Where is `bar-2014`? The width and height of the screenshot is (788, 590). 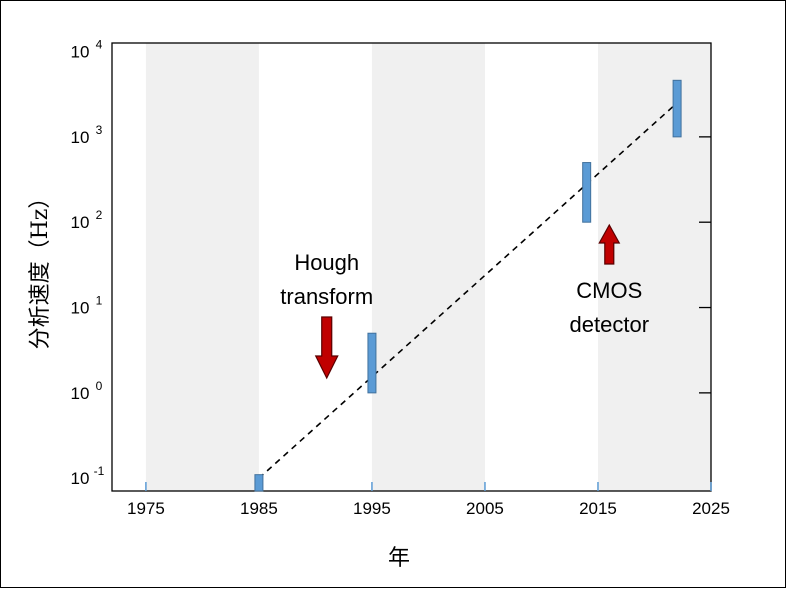 bar-2014 is located at coordinates (587, 192).